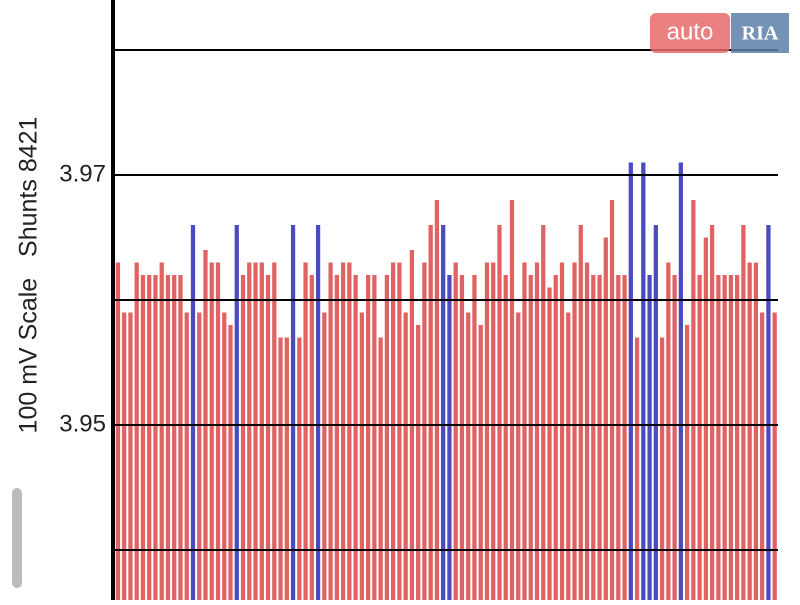 Image resolution: width=800 pixels, height=605 pixels. What do you see at coordinates (82, 423) in the screenshot?
I see `y-tick-label: 3.95` at bounding box center [82, 423].